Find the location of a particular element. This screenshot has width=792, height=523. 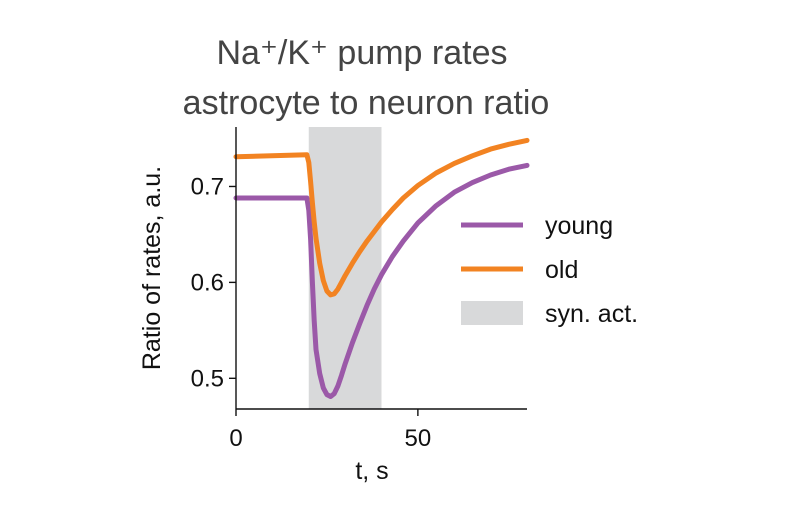

y-tick-label: 0.5 is located at coordinates (207, 378).